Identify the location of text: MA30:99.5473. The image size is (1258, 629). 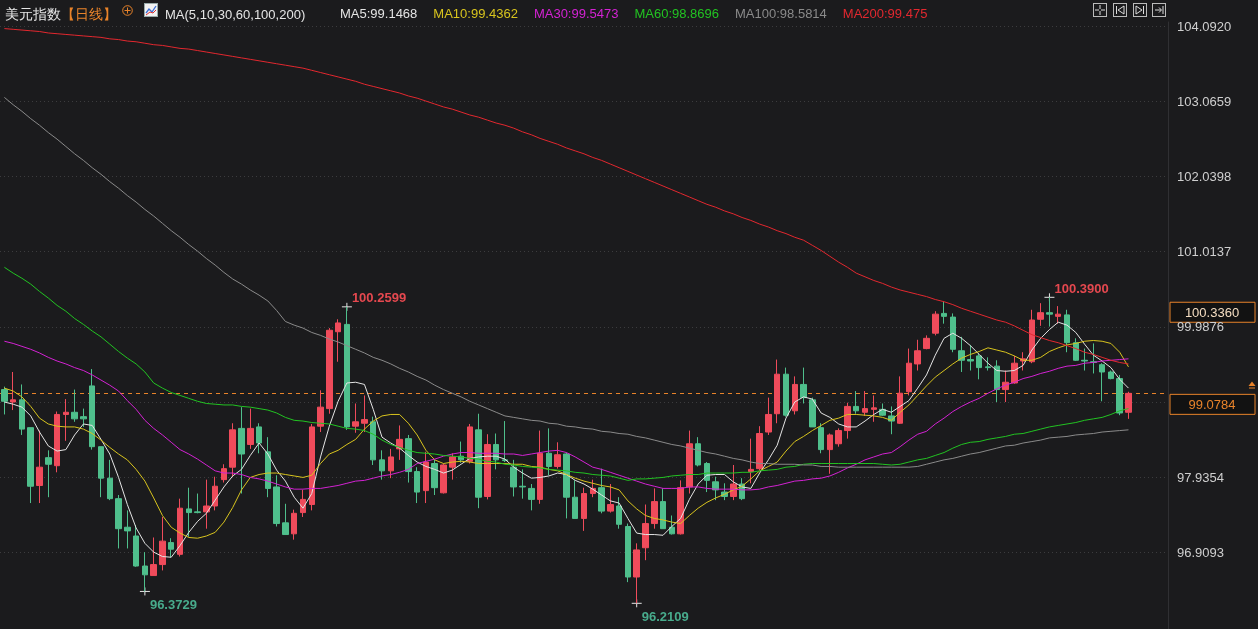
(576, 13).